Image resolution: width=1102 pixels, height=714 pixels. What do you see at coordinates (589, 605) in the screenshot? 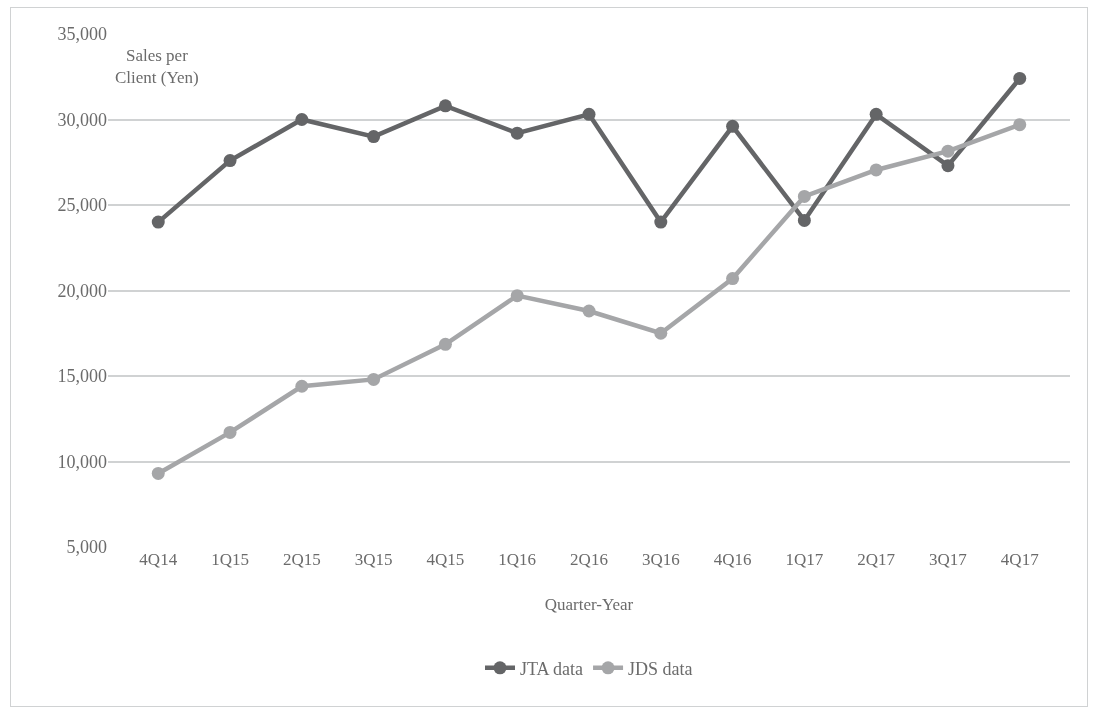
I see `x-axis-title: Quarter-Year` at bounding box center [589, 605].